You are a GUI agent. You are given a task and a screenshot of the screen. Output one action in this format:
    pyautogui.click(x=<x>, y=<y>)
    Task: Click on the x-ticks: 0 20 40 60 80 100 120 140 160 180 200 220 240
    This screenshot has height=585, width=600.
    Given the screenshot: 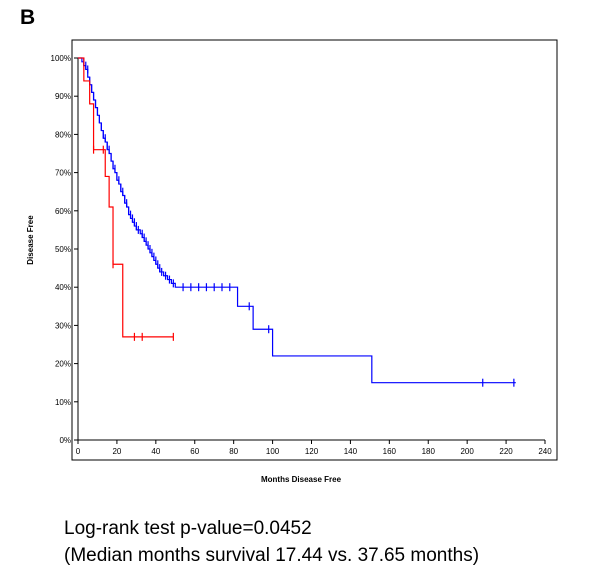 What is the action you would take?
    pyautogui.click(x=314, y=448)
    